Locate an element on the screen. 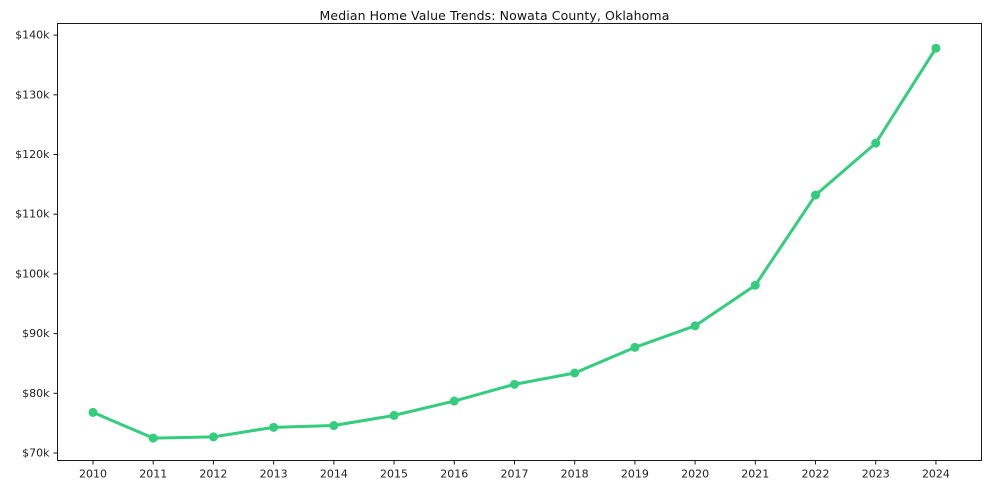 This screenshot has height=490, width=989. y-tick-label: $80k is located at coordinates (36, 393).